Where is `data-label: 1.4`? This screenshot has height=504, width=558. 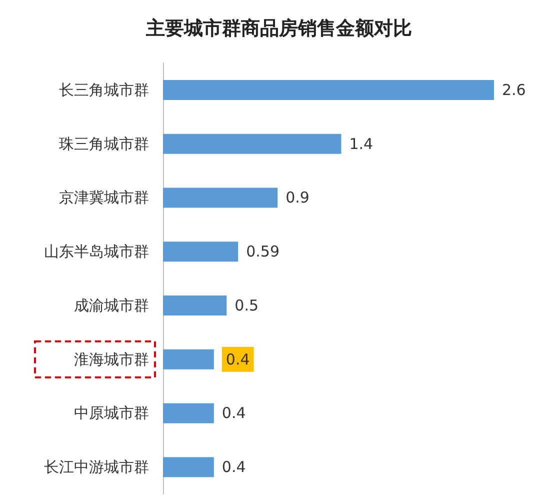
data-label: 1.4 is located at coordinates (361, 143).